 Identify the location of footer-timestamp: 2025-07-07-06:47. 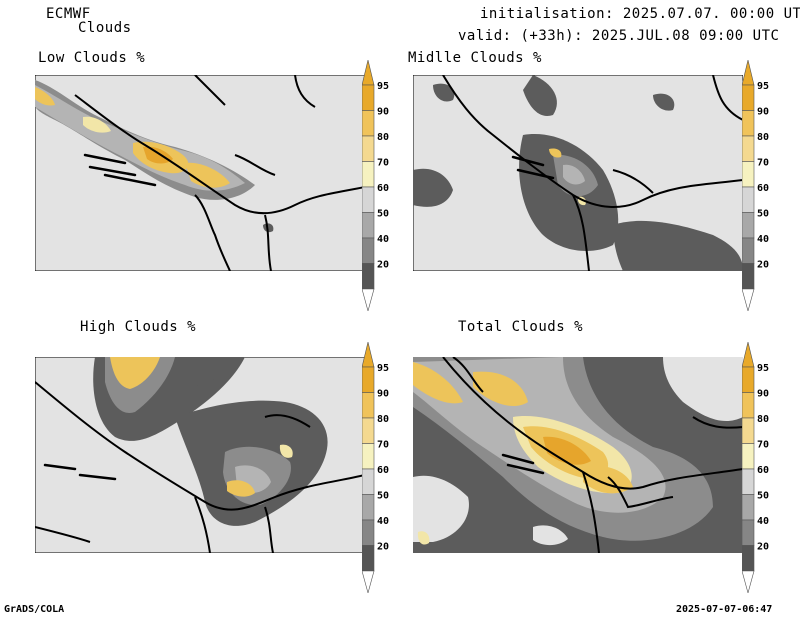
(724, 609).